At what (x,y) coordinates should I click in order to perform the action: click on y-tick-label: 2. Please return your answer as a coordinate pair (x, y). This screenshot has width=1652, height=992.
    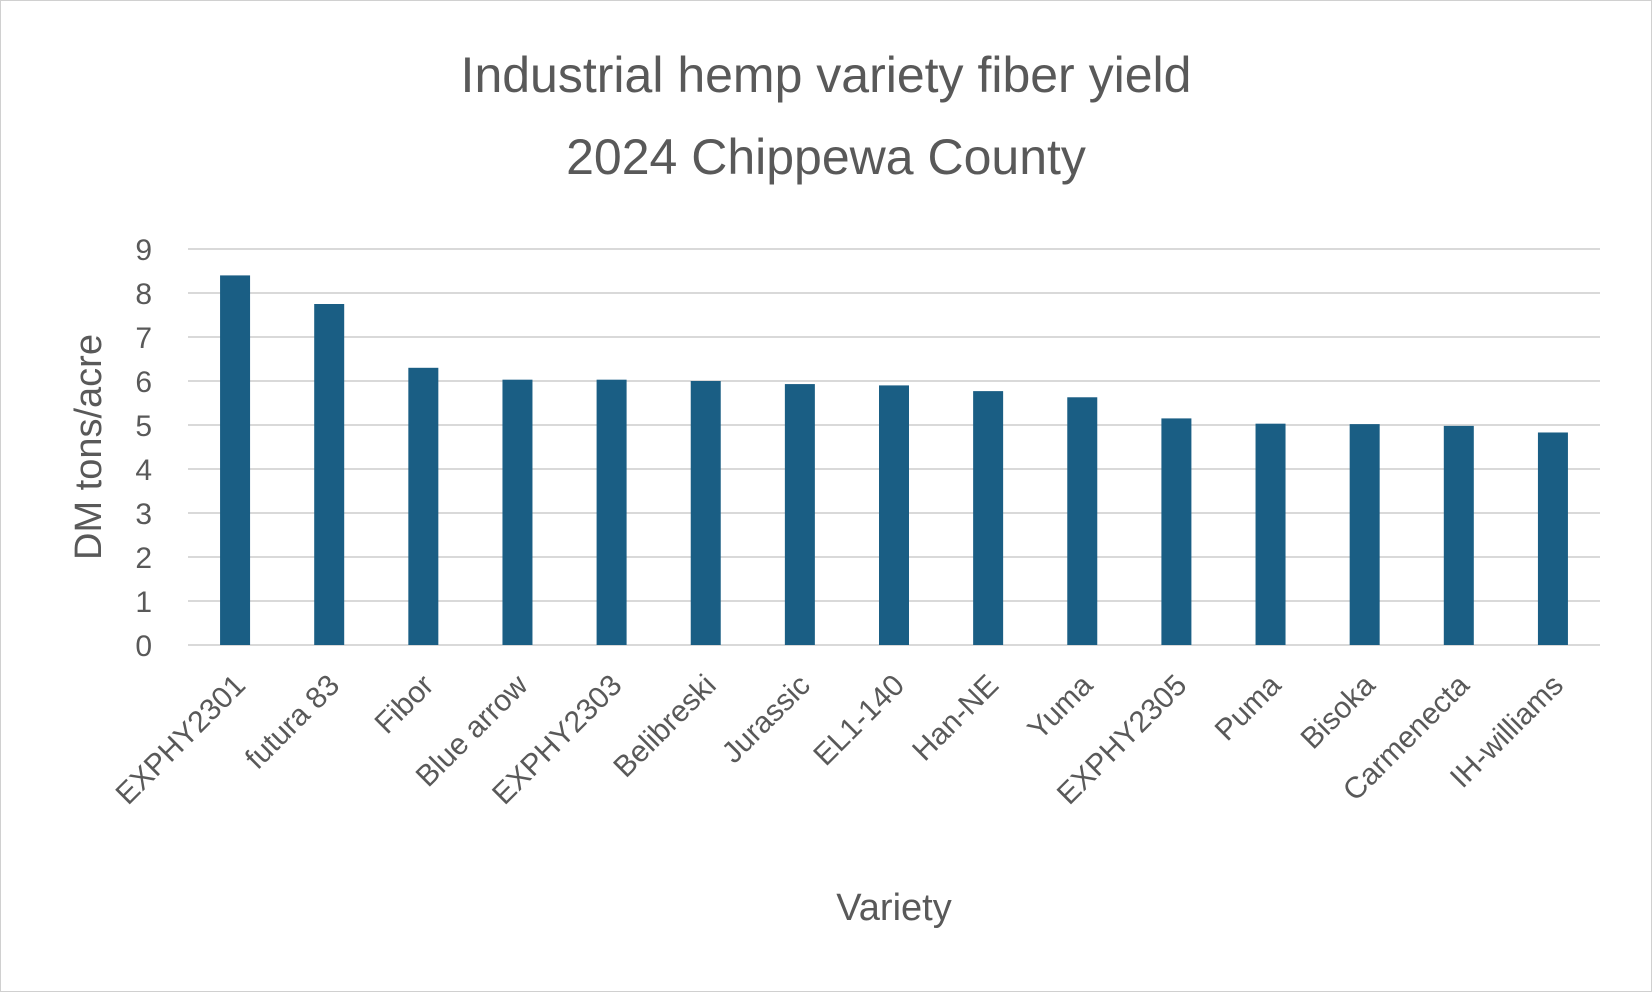
    Looking at the image, I should click on (143, 558).